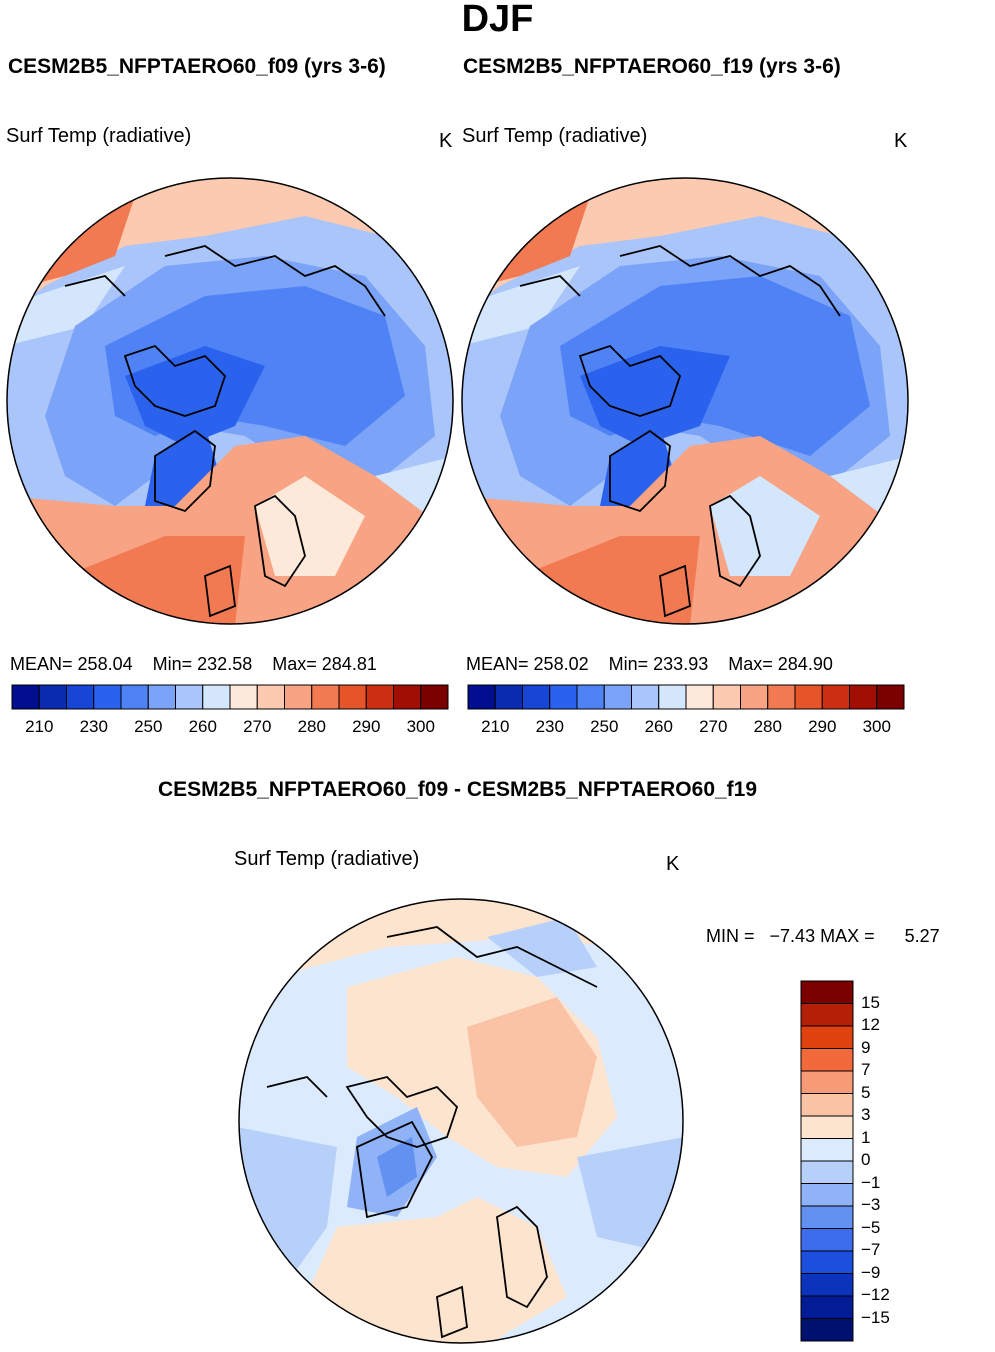 This screenshot has width=995, height=1352. I want to click on panel2-variable-label: Surf Temp (radiative), so click(555, 136).